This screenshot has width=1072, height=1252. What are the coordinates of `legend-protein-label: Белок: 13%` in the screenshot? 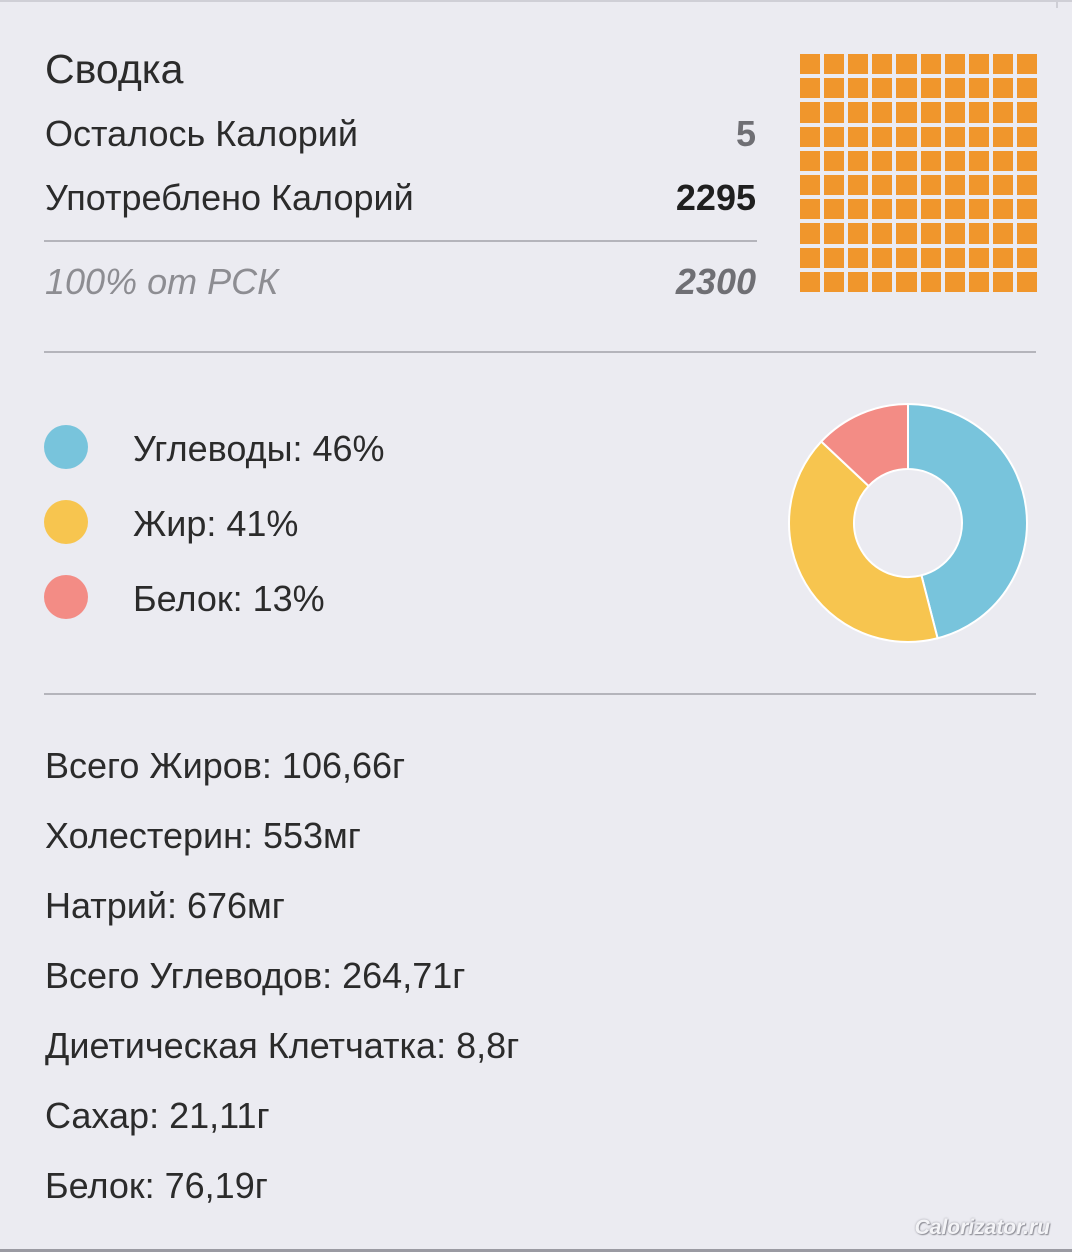 It's located at (229, 598).